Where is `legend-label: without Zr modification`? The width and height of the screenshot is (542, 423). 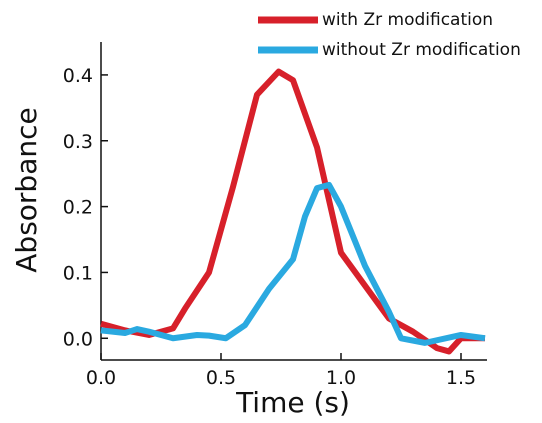 legend-label: without Zr modification is located at coordinates (421, 50).